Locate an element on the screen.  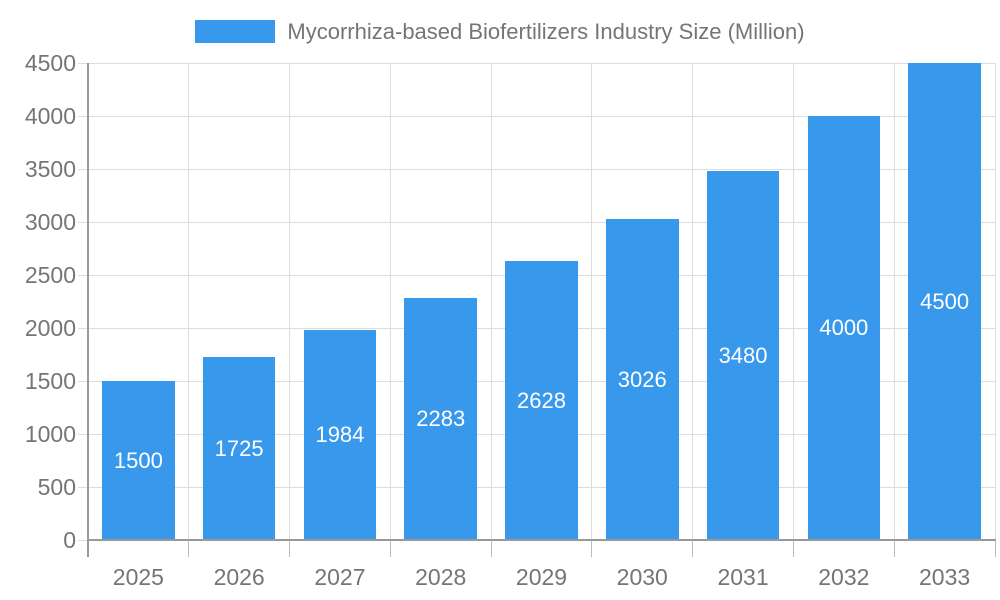
bar-value-label: 4000 is located at coordinates (844, 327).